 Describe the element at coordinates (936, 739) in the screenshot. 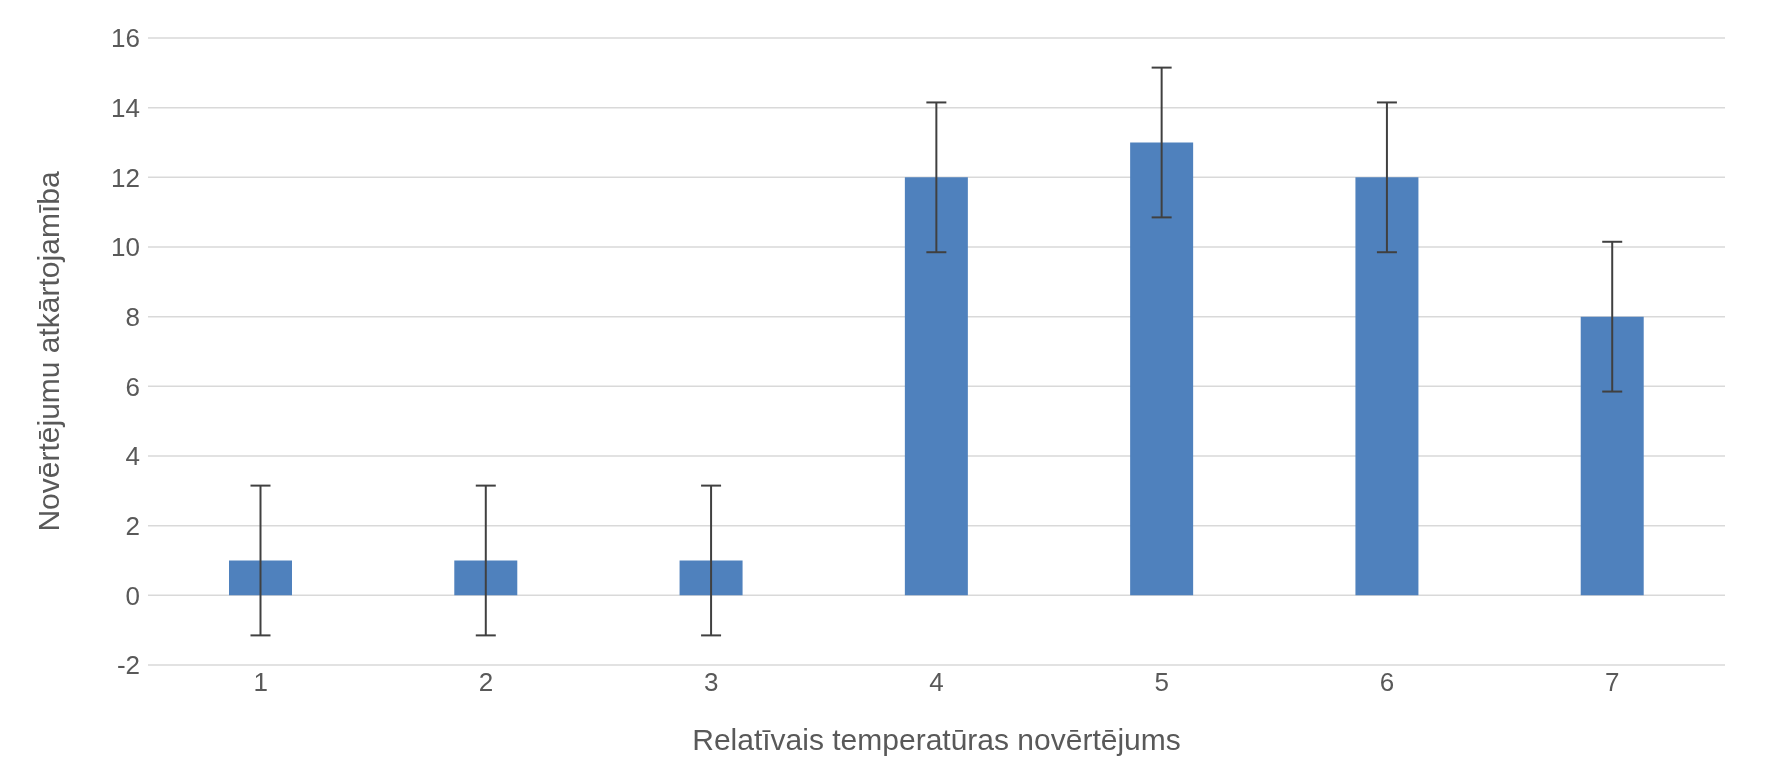

I see `x-axis-title: Relatīvais temperatūras novērtējums` at that location.